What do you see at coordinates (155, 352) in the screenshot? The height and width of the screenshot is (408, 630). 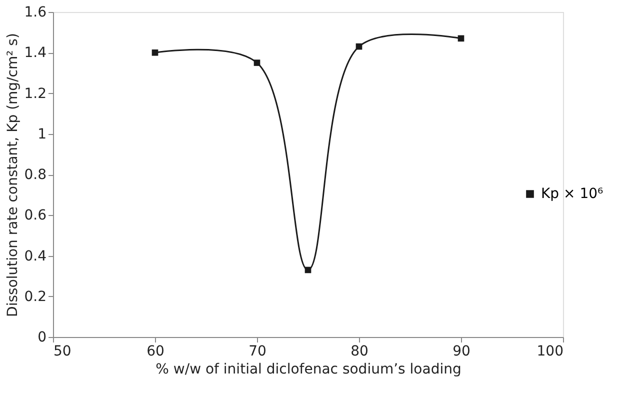 I see `x-tick-label: 60` at bounding box center [155, 352].